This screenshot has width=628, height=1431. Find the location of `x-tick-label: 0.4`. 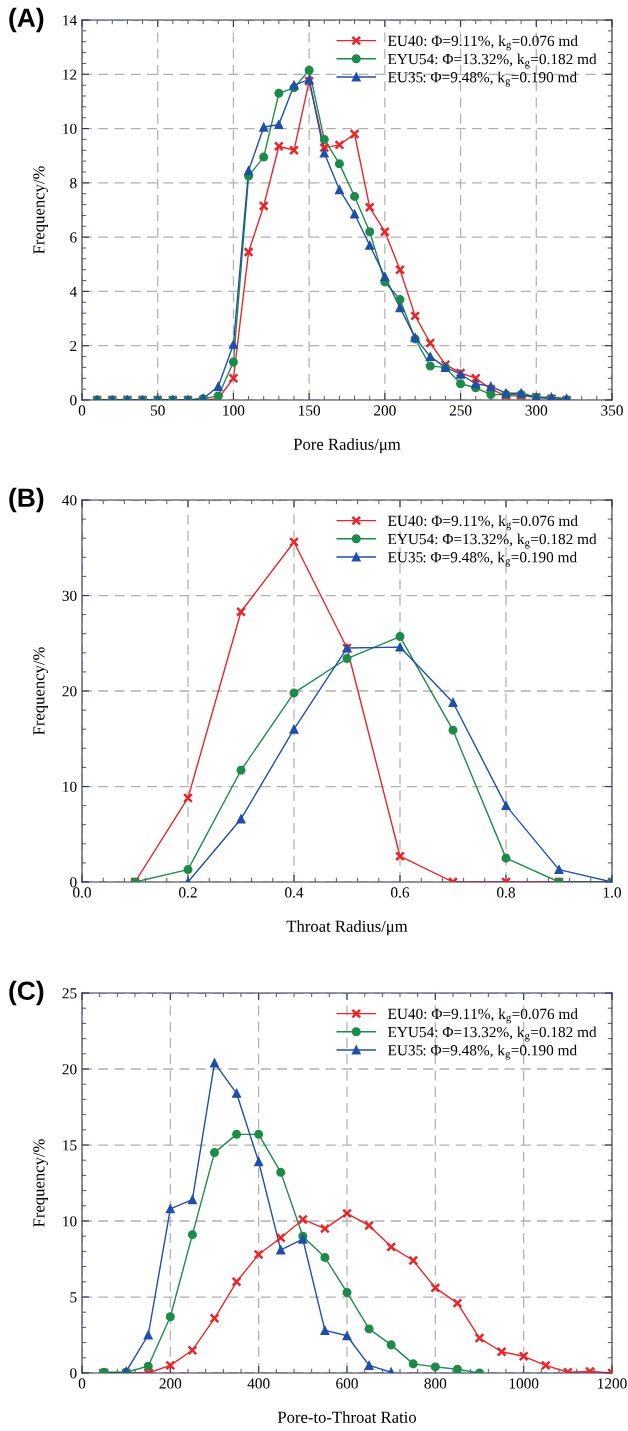

x-tick-label: 0.4 is located at coordinates (294, 892).